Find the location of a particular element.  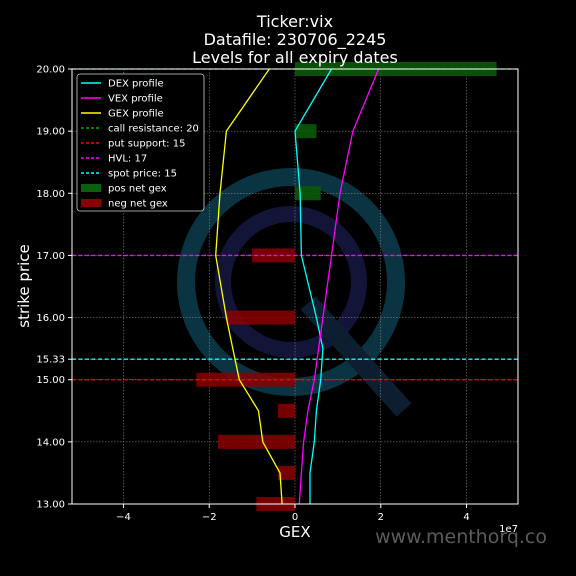

logo-inner-ring is located at coordinates (291, 282).